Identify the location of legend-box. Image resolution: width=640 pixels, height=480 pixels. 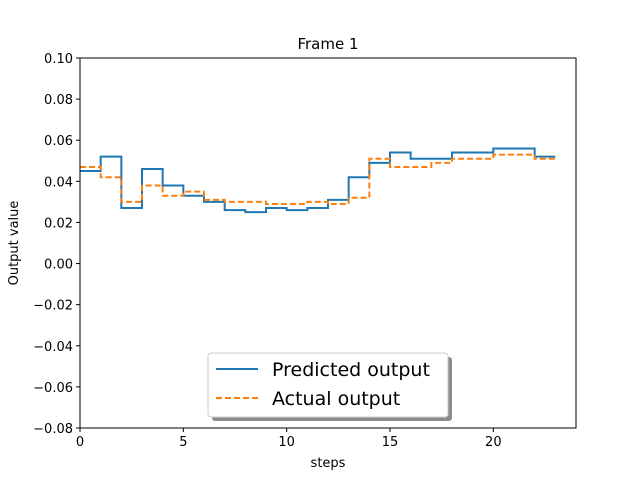
(328, 385).